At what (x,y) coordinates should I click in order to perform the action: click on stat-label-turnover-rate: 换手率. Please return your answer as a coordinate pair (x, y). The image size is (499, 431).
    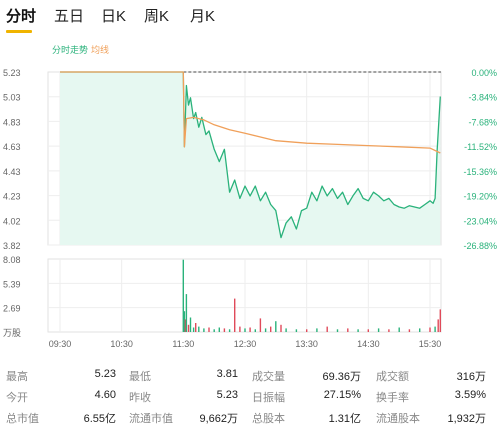
    Looking at the image, I should click on (392, 398).